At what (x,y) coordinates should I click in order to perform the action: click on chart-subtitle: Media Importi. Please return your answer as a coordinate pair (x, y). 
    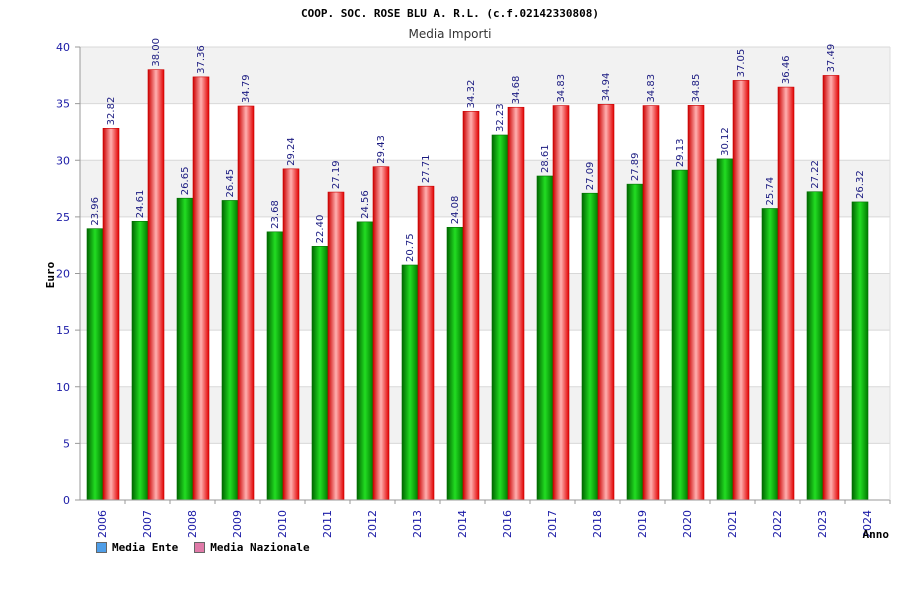
    Looking at the image, I should click on (449, 34).